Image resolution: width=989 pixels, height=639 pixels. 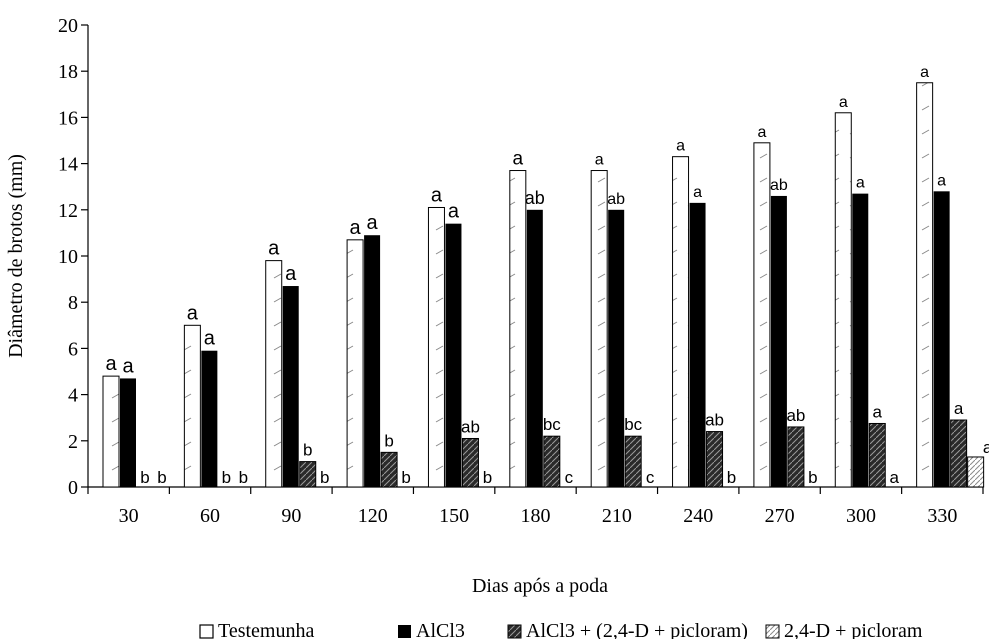 What do you see at coordinates (73, 303) in the screenshot?
I see `y-tick-label: 8` at bounding box center [73, 303].